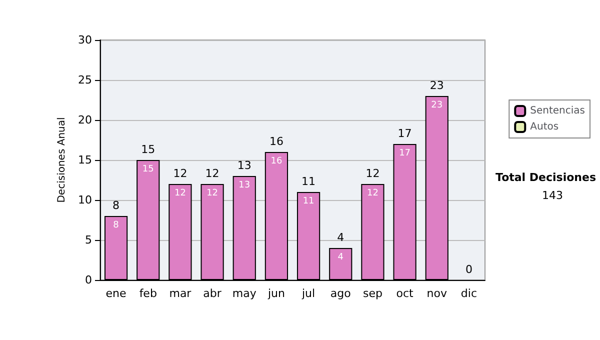  What do you see at coordinates (308, 293) in the screenshot?
I see `x-tick-label: jul` at bounding box center [308, 293].